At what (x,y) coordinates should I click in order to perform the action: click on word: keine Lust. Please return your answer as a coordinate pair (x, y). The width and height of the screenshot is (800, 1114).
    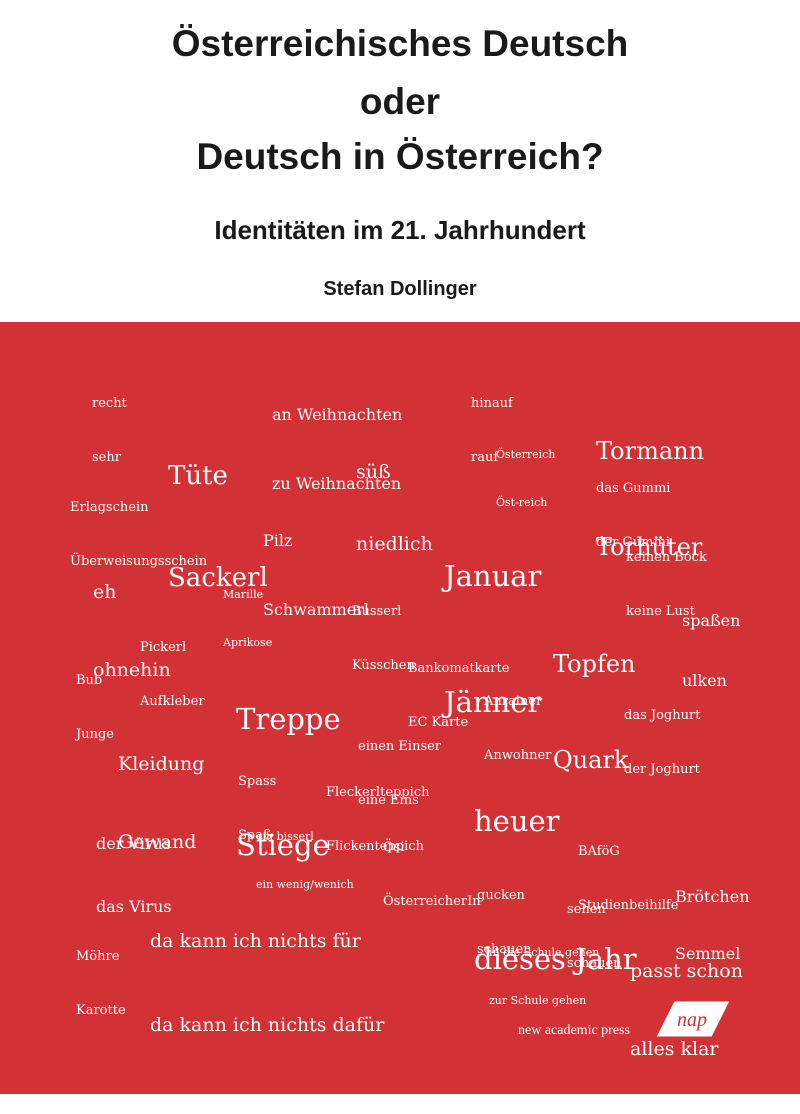
    Looking at the image, I should click on (660, 611).